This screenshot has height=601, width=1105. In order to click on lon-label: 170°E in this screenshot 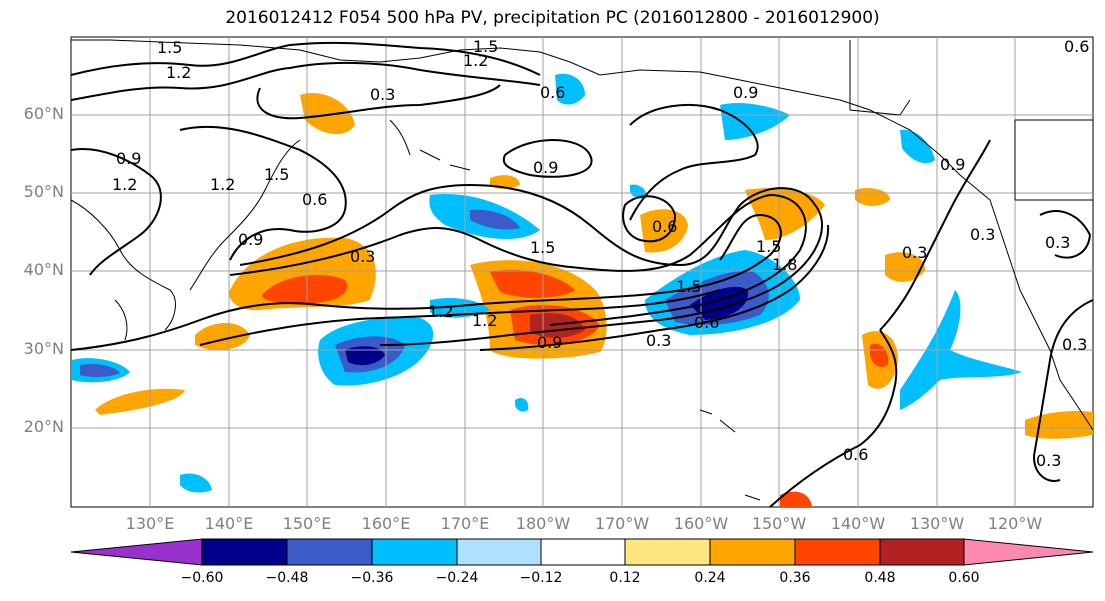, I will do `click(465, 523)`.